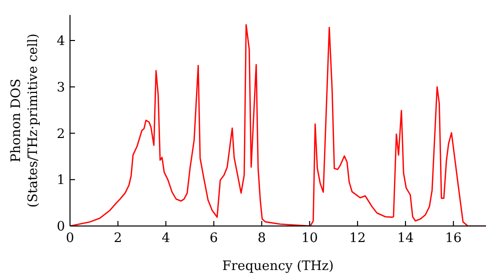 Image resolution: width=500 pixels, height=280 pixels. What do you see at coordinates (309, 238) in the screenshot?
I see `x-tick-label: 10` at bounding box center [309, 238].